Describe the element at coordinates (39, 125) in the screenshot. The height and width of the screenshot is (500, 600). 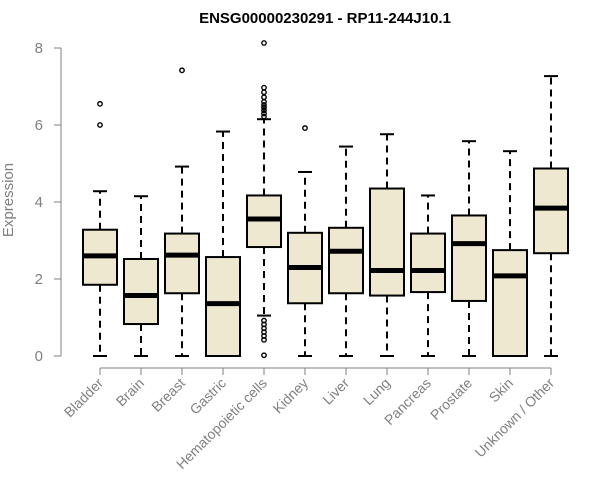
I see `y-tick-label: 6` at that location.